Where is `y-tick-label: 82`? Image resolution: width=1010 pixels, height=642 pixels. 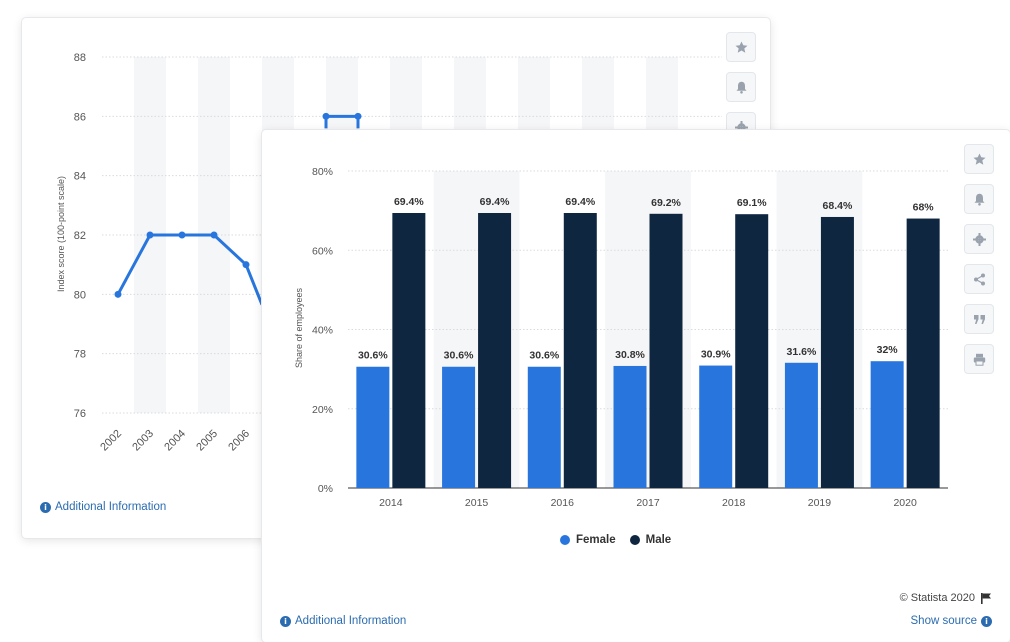
y-tick-label: 82 is located at coordinates (80, 236).